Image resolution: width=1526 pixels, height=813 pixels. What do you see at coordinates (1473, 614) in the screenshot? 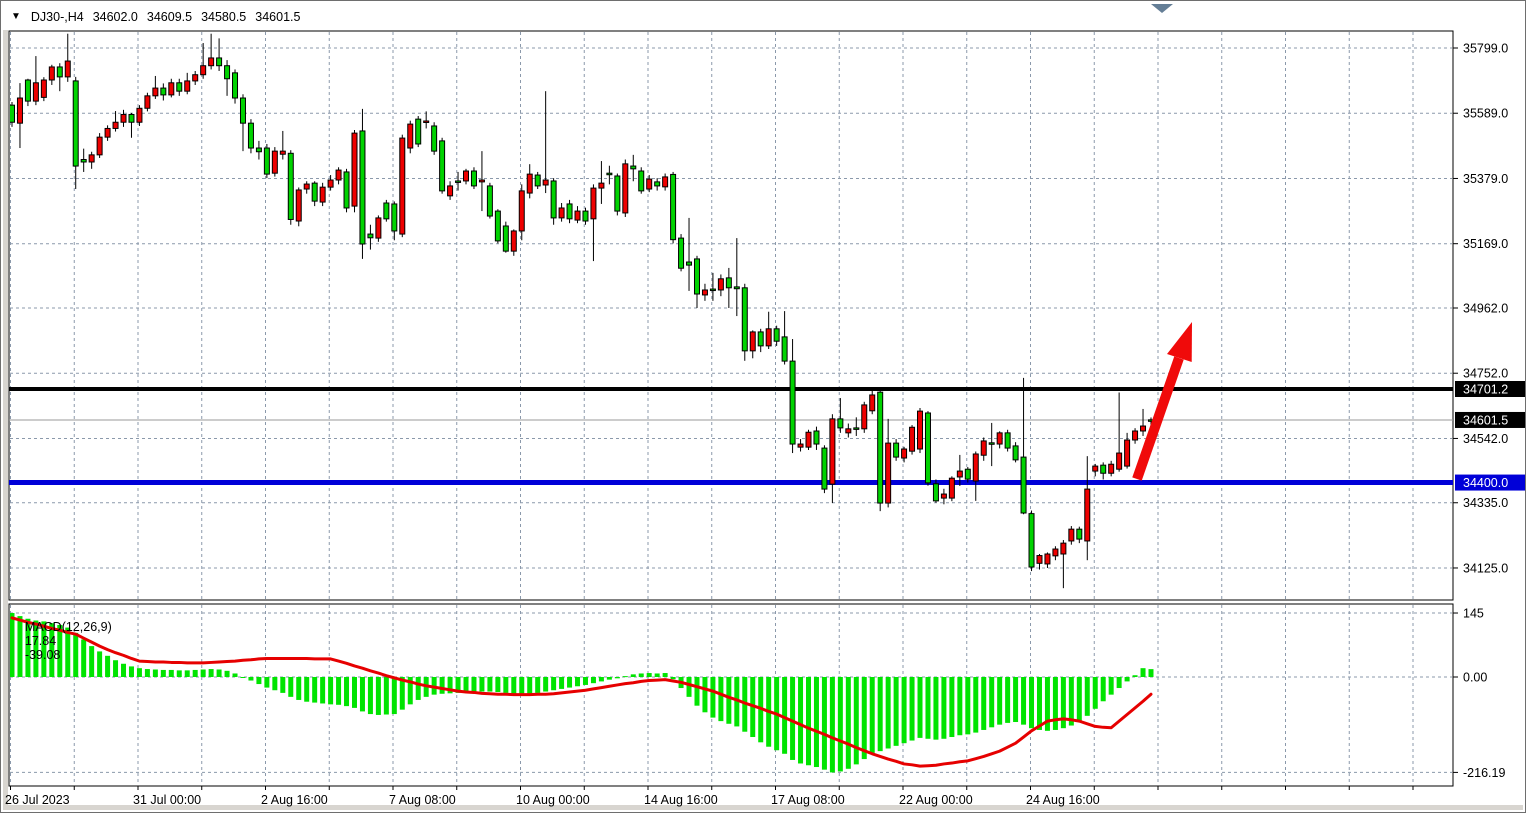
I see `macd-axis-label: 145` at bounding box center [1473, 614].